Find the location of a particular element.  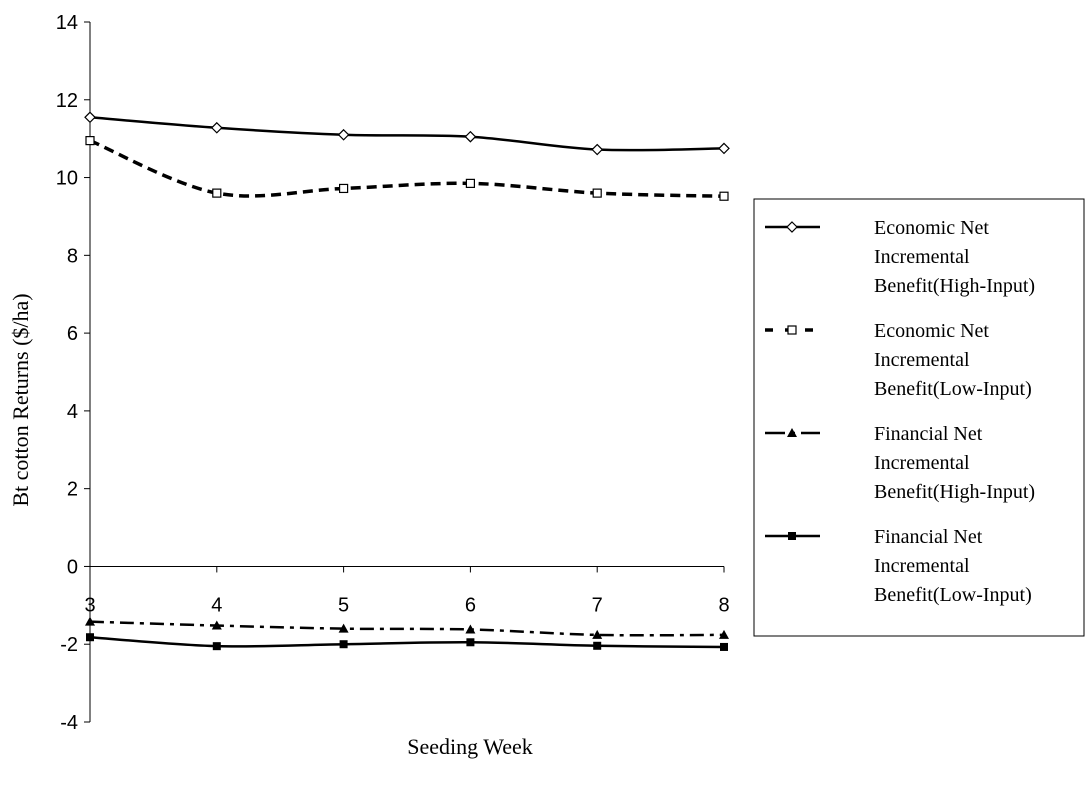

x-tick-label: 5 is located at coordinates (343, 605).